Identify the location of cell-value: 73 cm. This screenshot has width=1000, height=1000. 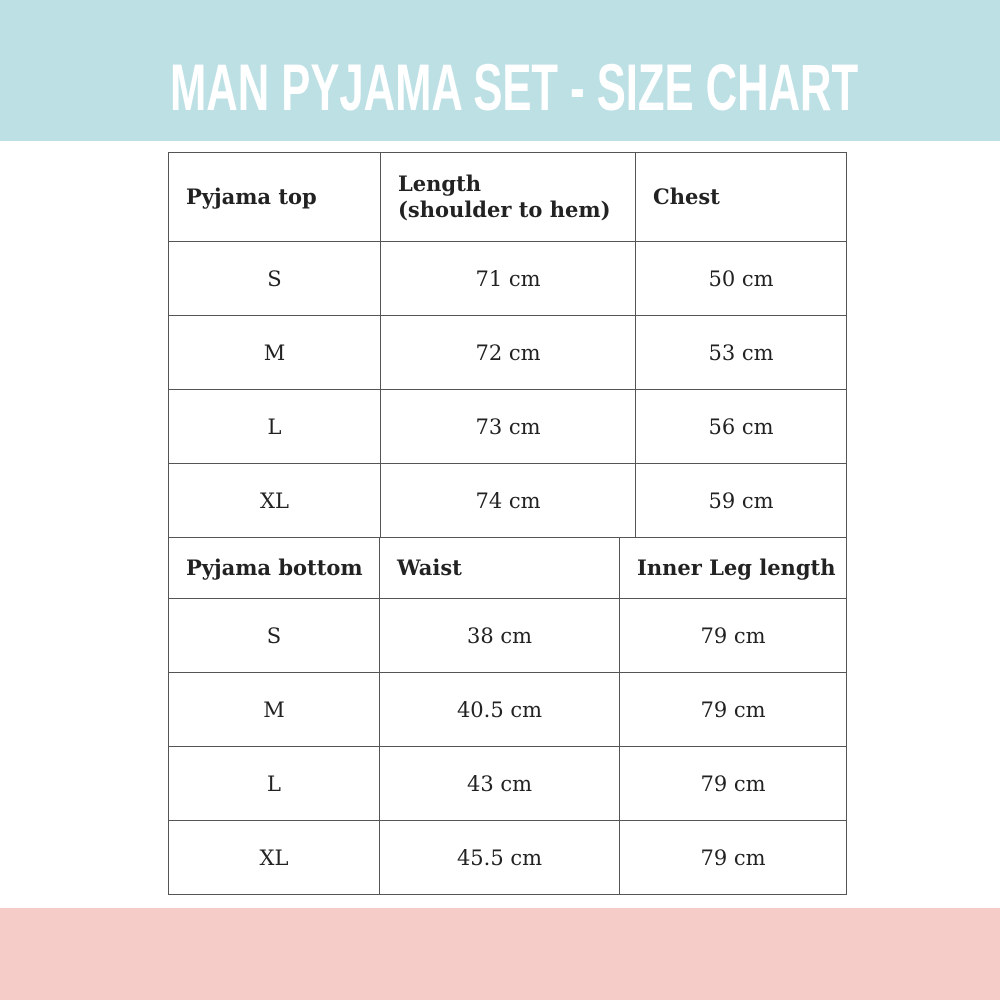
(508, 426).